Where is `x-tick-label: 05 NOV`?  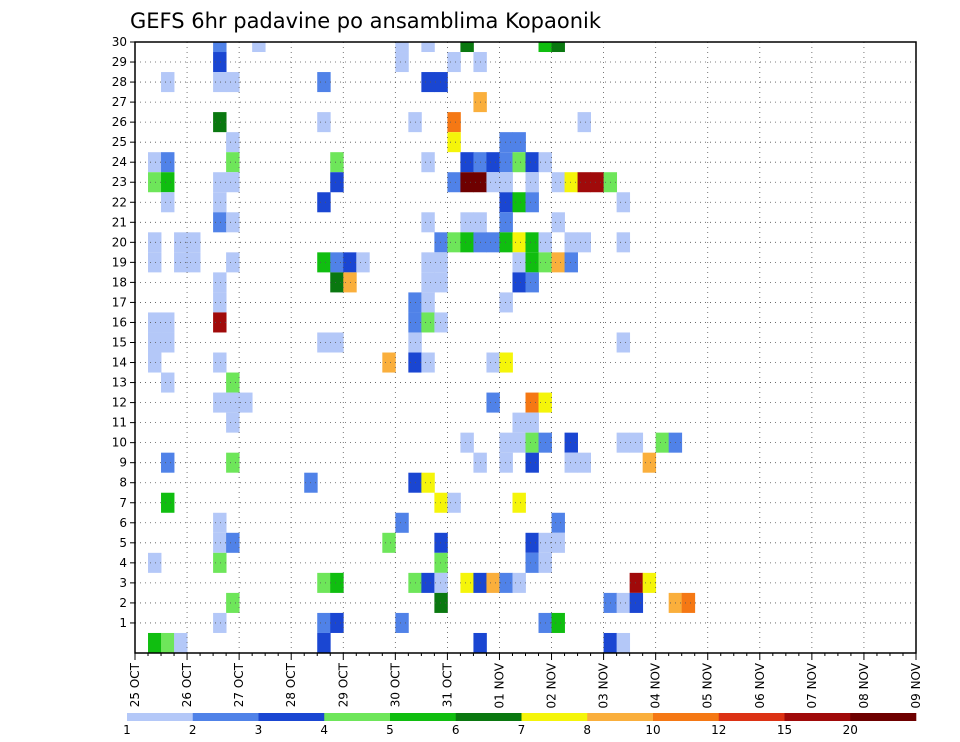 x-tick-label: 05 NOV is located at coordinates (708, 685).